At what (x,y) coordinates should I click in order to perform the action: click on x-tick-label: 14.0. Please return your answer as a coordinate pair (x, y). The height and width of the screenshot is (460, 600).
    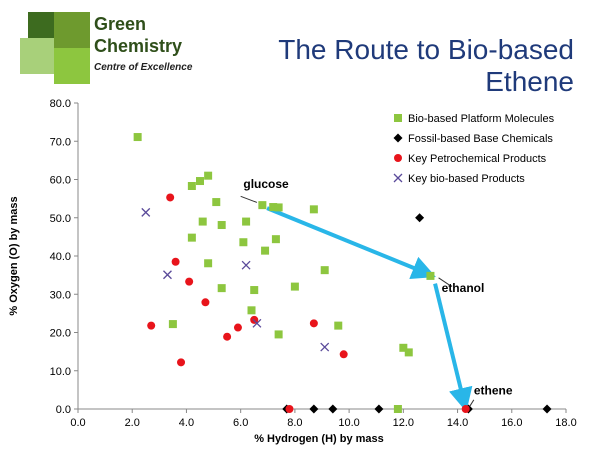
    Looking at the image, I should click on (457, 423).